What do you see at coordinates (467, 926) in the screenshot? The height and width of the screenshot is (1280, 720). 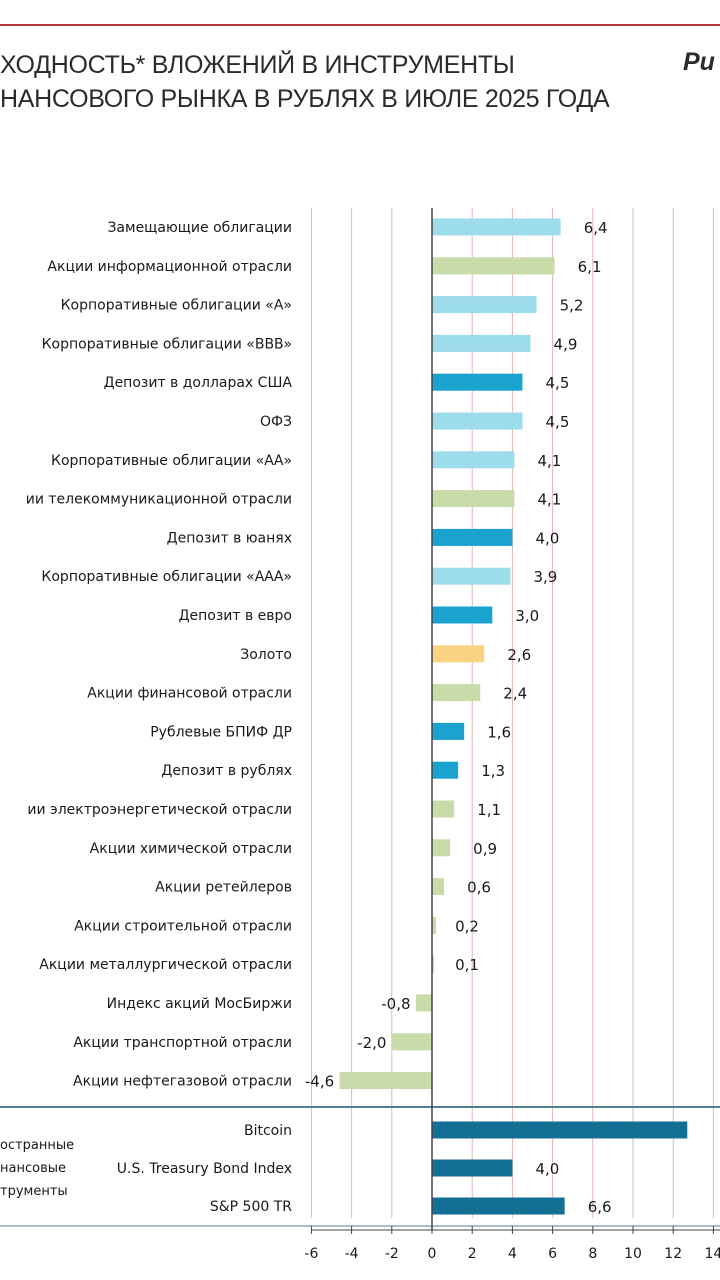 I see `value-label-19: 0,2` at bounding box center [467, 926].